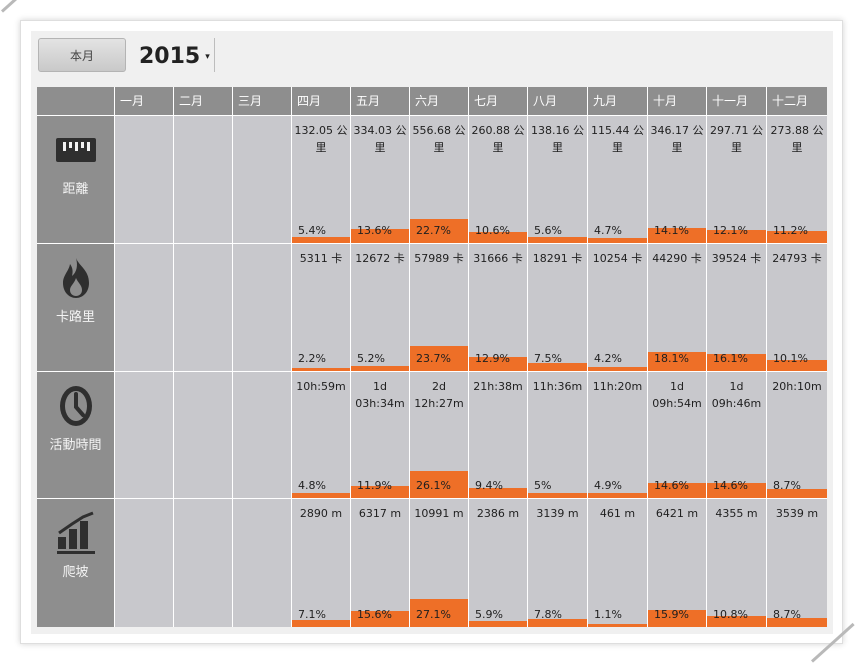 The height and width of the screenshot is (664, 864). What do you see at coordinates (617, 179) in the screenshot?
I see `stat-cell: 115.44 公里 4.7%` at bounding box center [617, 179].